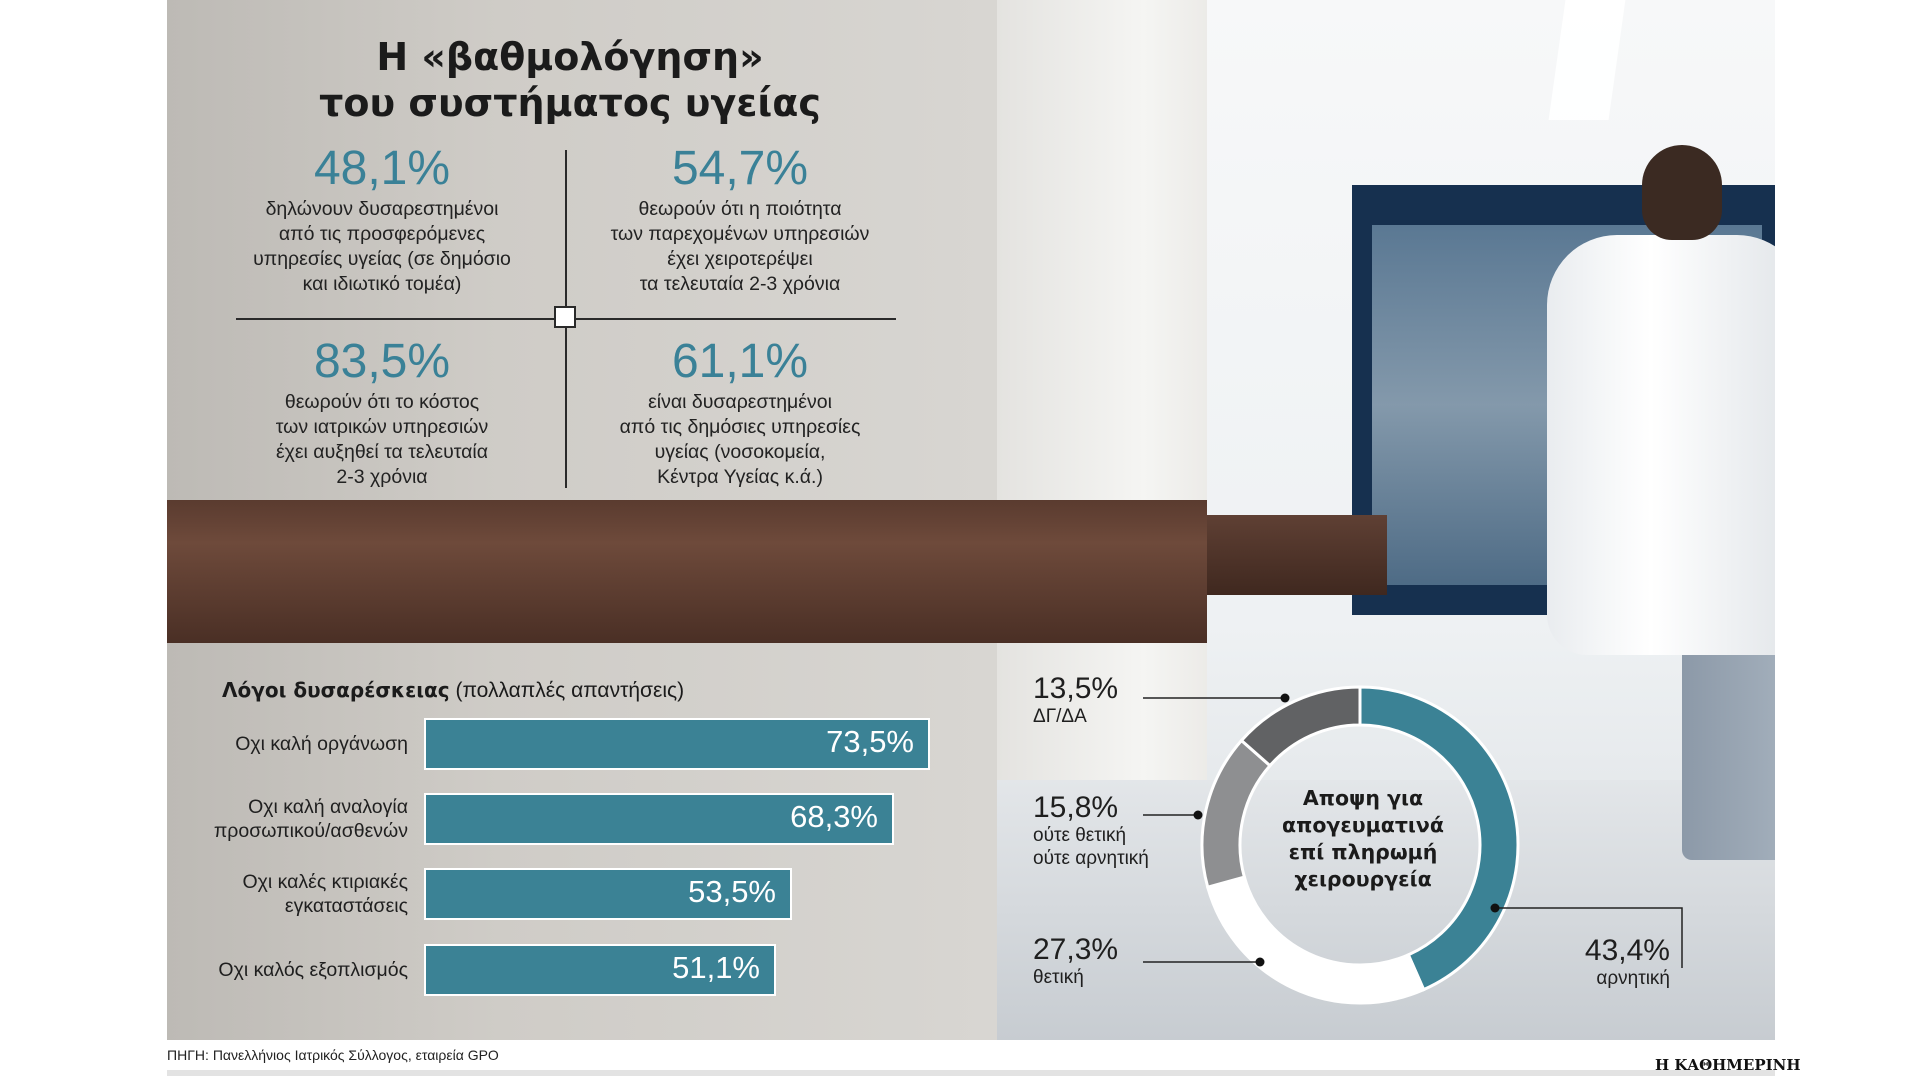 The height and width of the screenshot is (1080, 1920). Describe the element at coordinates (570, 103) in the screenshot. I see `main-title-line-2: του συστήματος υγείας` at that location.